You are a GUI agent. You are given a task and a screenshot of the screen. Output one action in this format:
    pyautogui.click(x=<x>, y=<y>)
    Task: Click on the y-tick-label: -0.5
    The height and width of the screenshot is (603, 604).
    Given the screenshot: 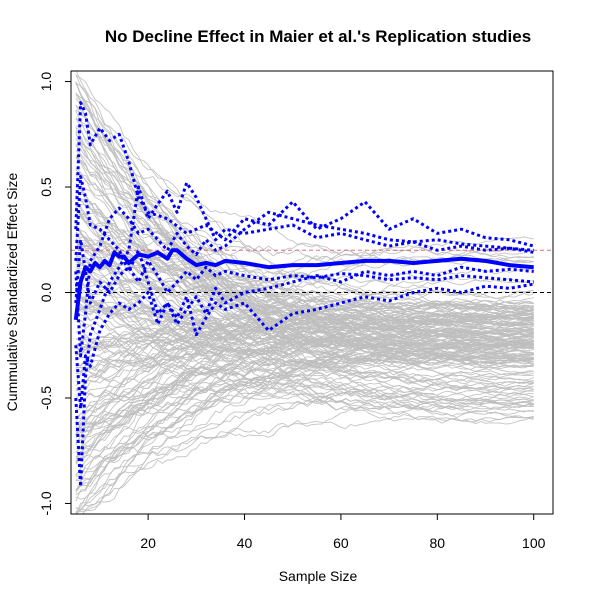 What is the action you would take?
    pyautogui.click(x=46, y=398)
    